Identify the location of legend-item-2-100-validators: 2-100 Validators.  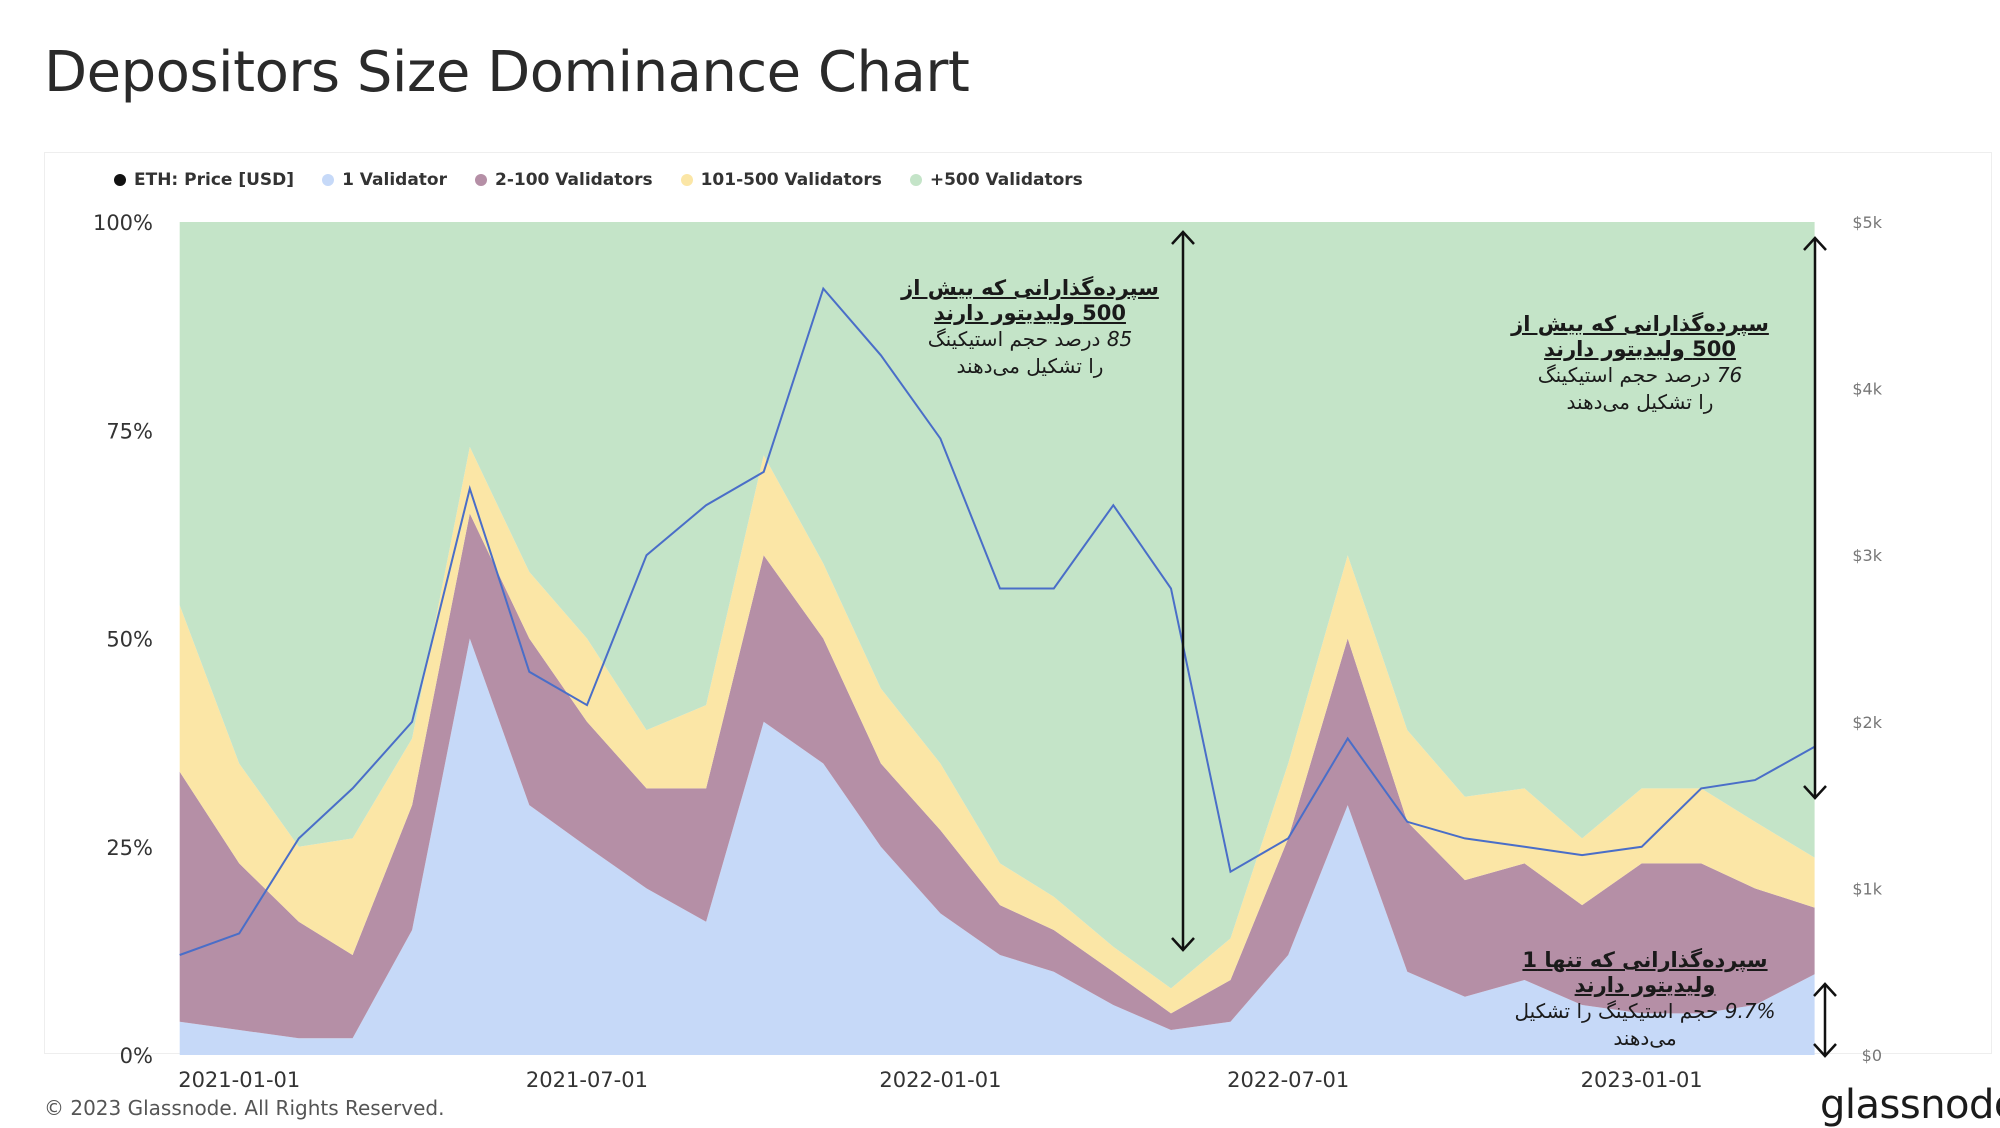
(564, 180).